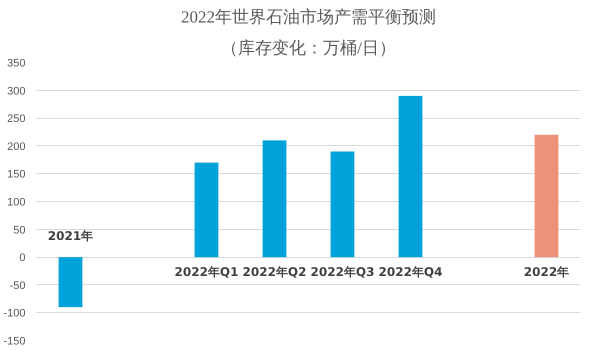  I want to click on y-tick-label: -150, so click(14, 342).